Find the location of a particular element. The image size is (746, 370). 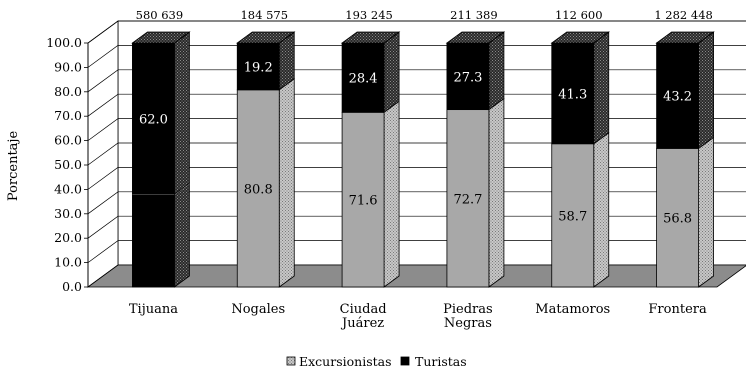

bar-turistas-nogales is located at coordinates (258, 66).